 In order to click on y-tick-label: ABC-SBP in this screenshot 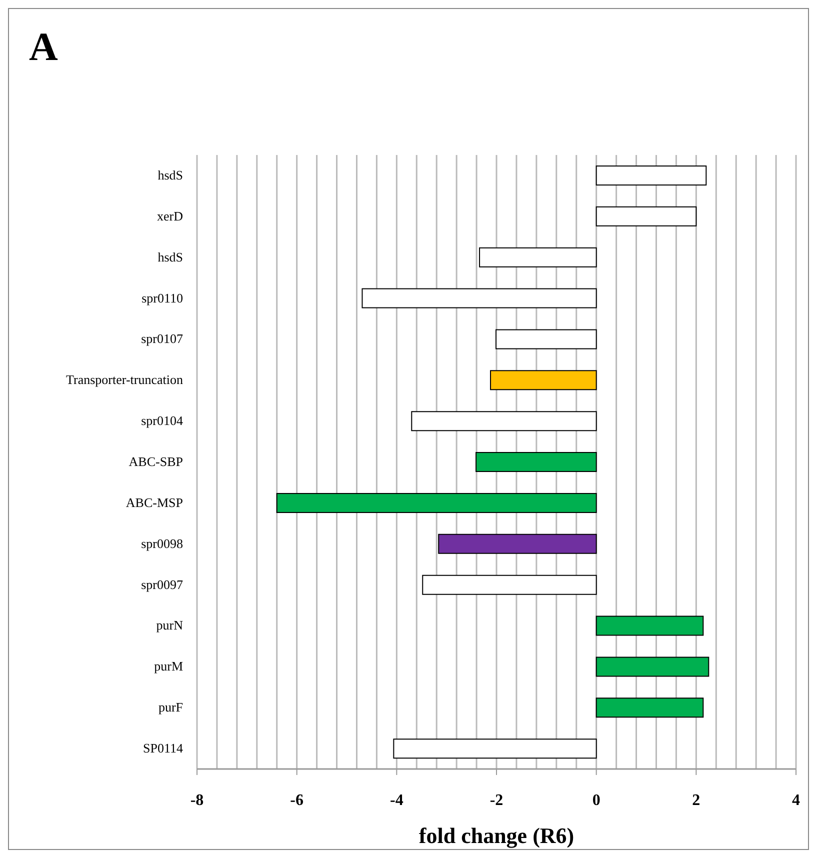, I will do `click(155, 461)`.